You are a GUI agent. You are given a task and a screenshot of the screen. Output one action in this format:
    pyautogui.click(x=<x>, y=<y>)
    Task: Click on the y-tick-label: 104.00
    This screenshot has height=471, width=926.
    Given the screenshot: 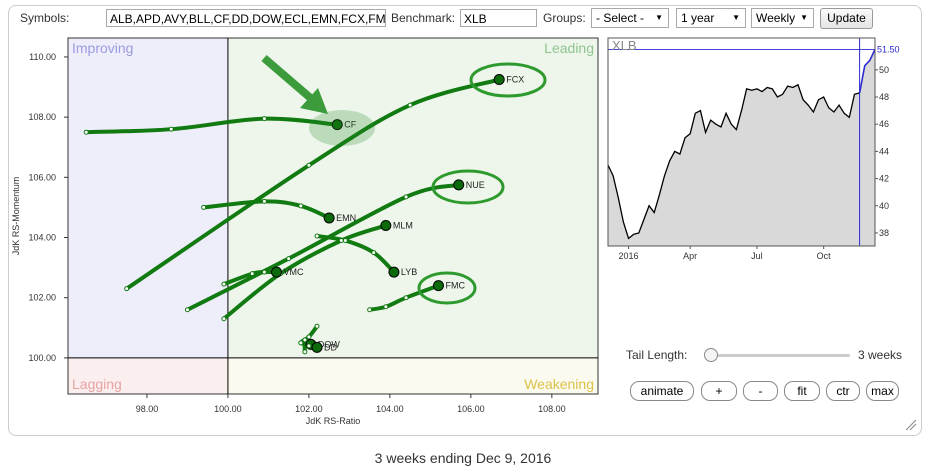 What is the action you would take?
    pyautogui.click(x=42, y=238)
    